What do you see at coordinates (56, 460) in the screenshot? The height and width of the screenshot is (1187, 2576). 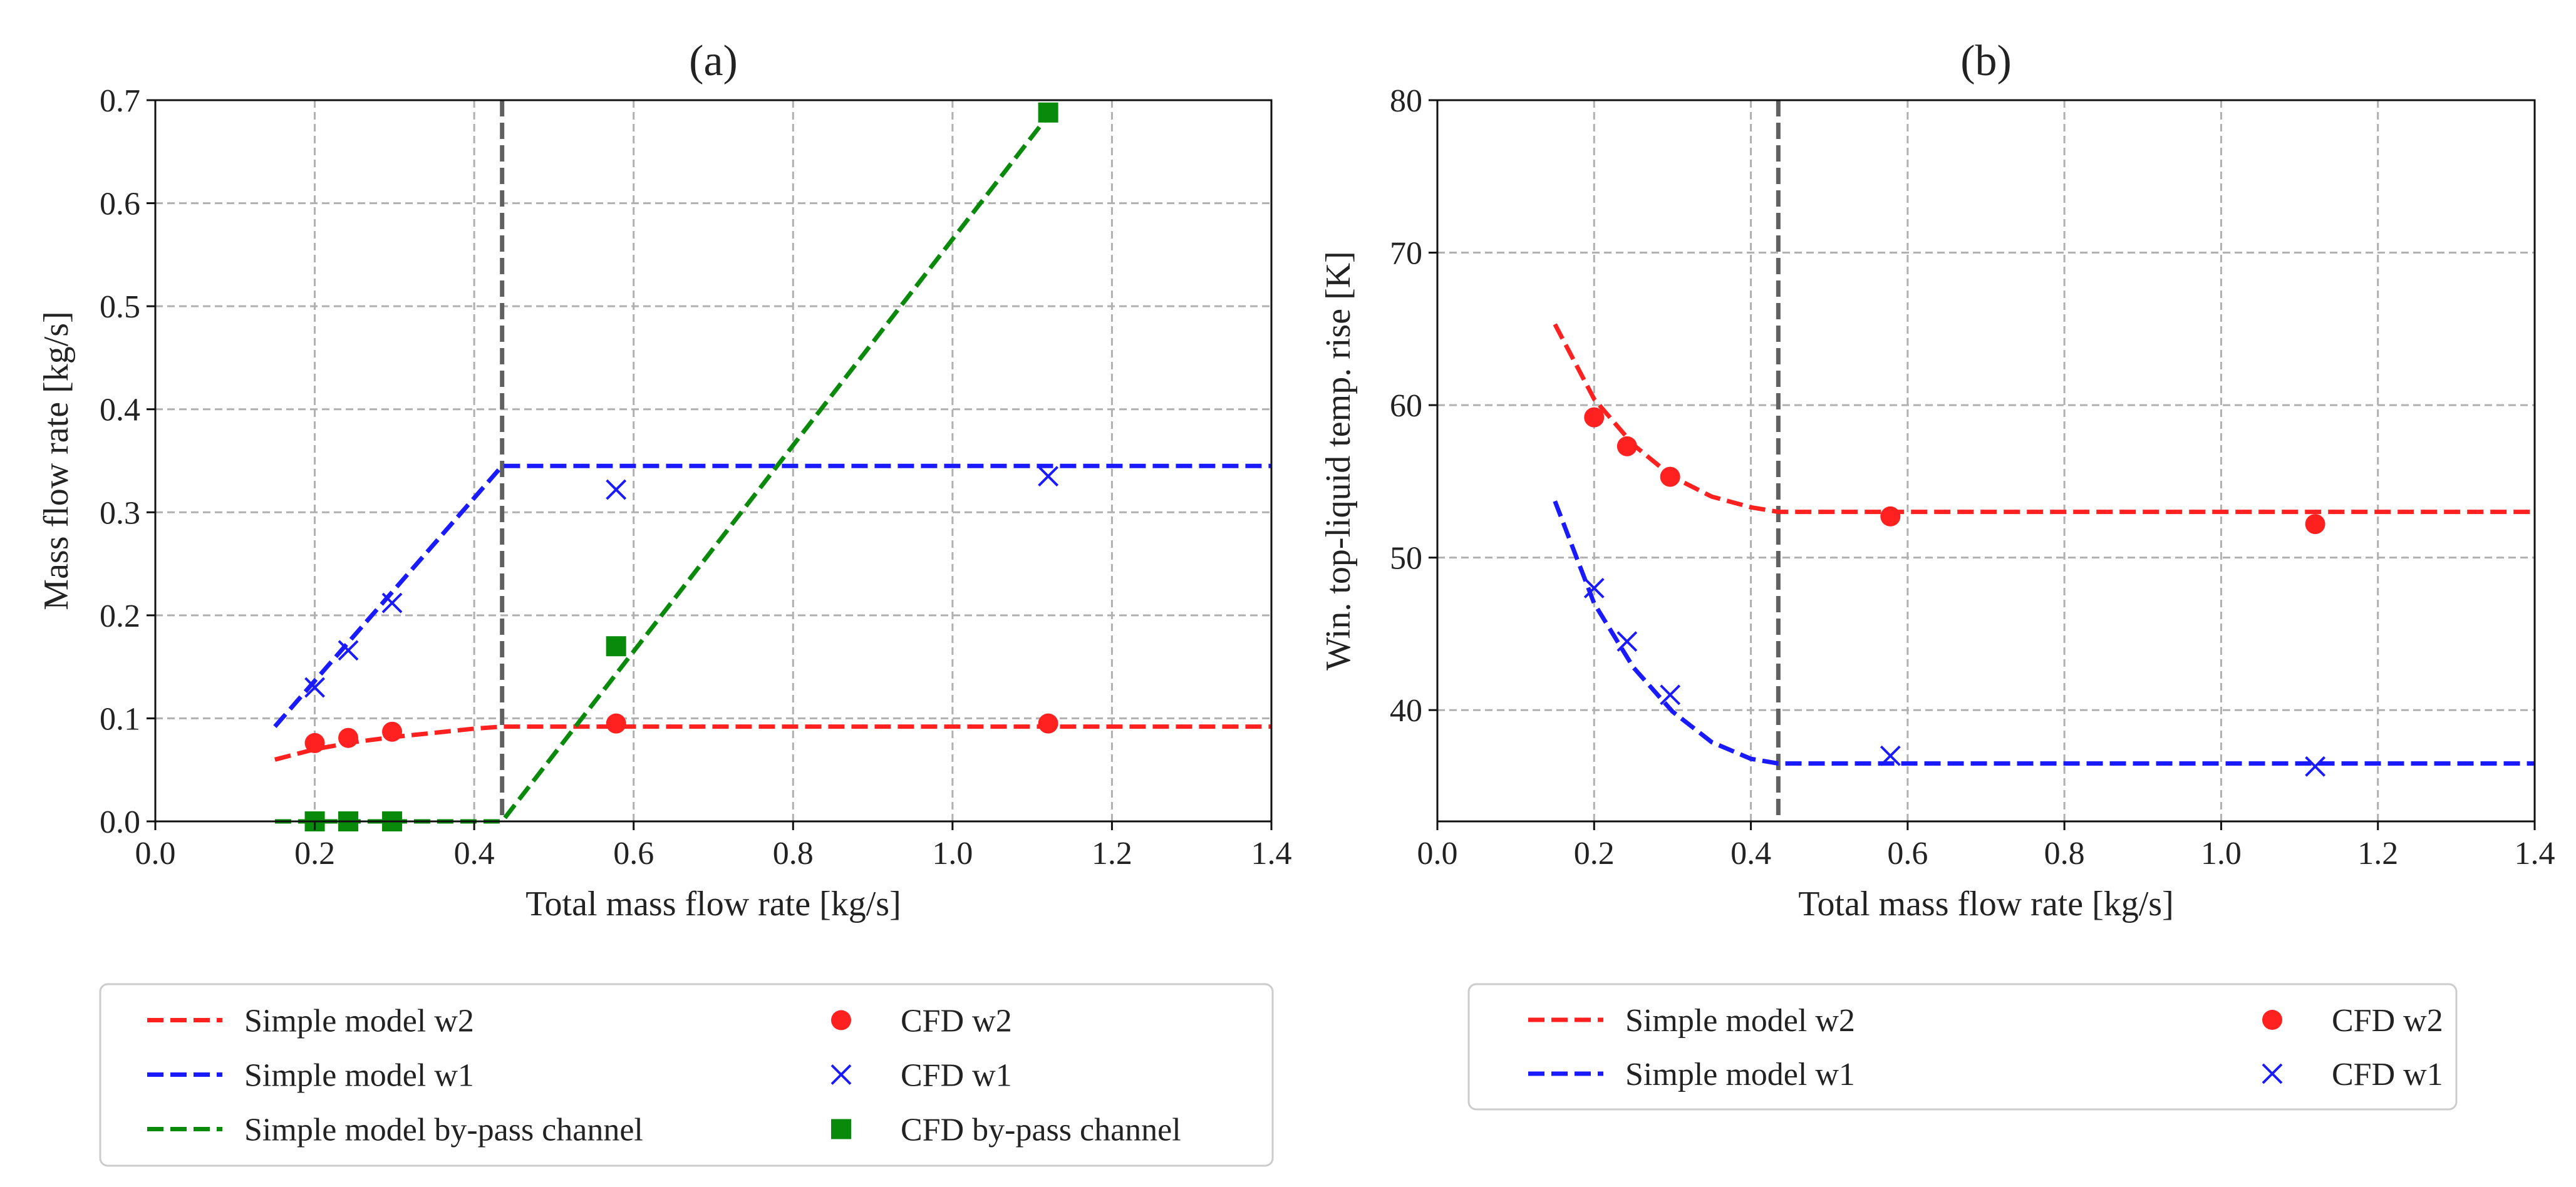 I see `y-axis-label: Mass flow rate [kg/s]` at bounding box center [56, 460].